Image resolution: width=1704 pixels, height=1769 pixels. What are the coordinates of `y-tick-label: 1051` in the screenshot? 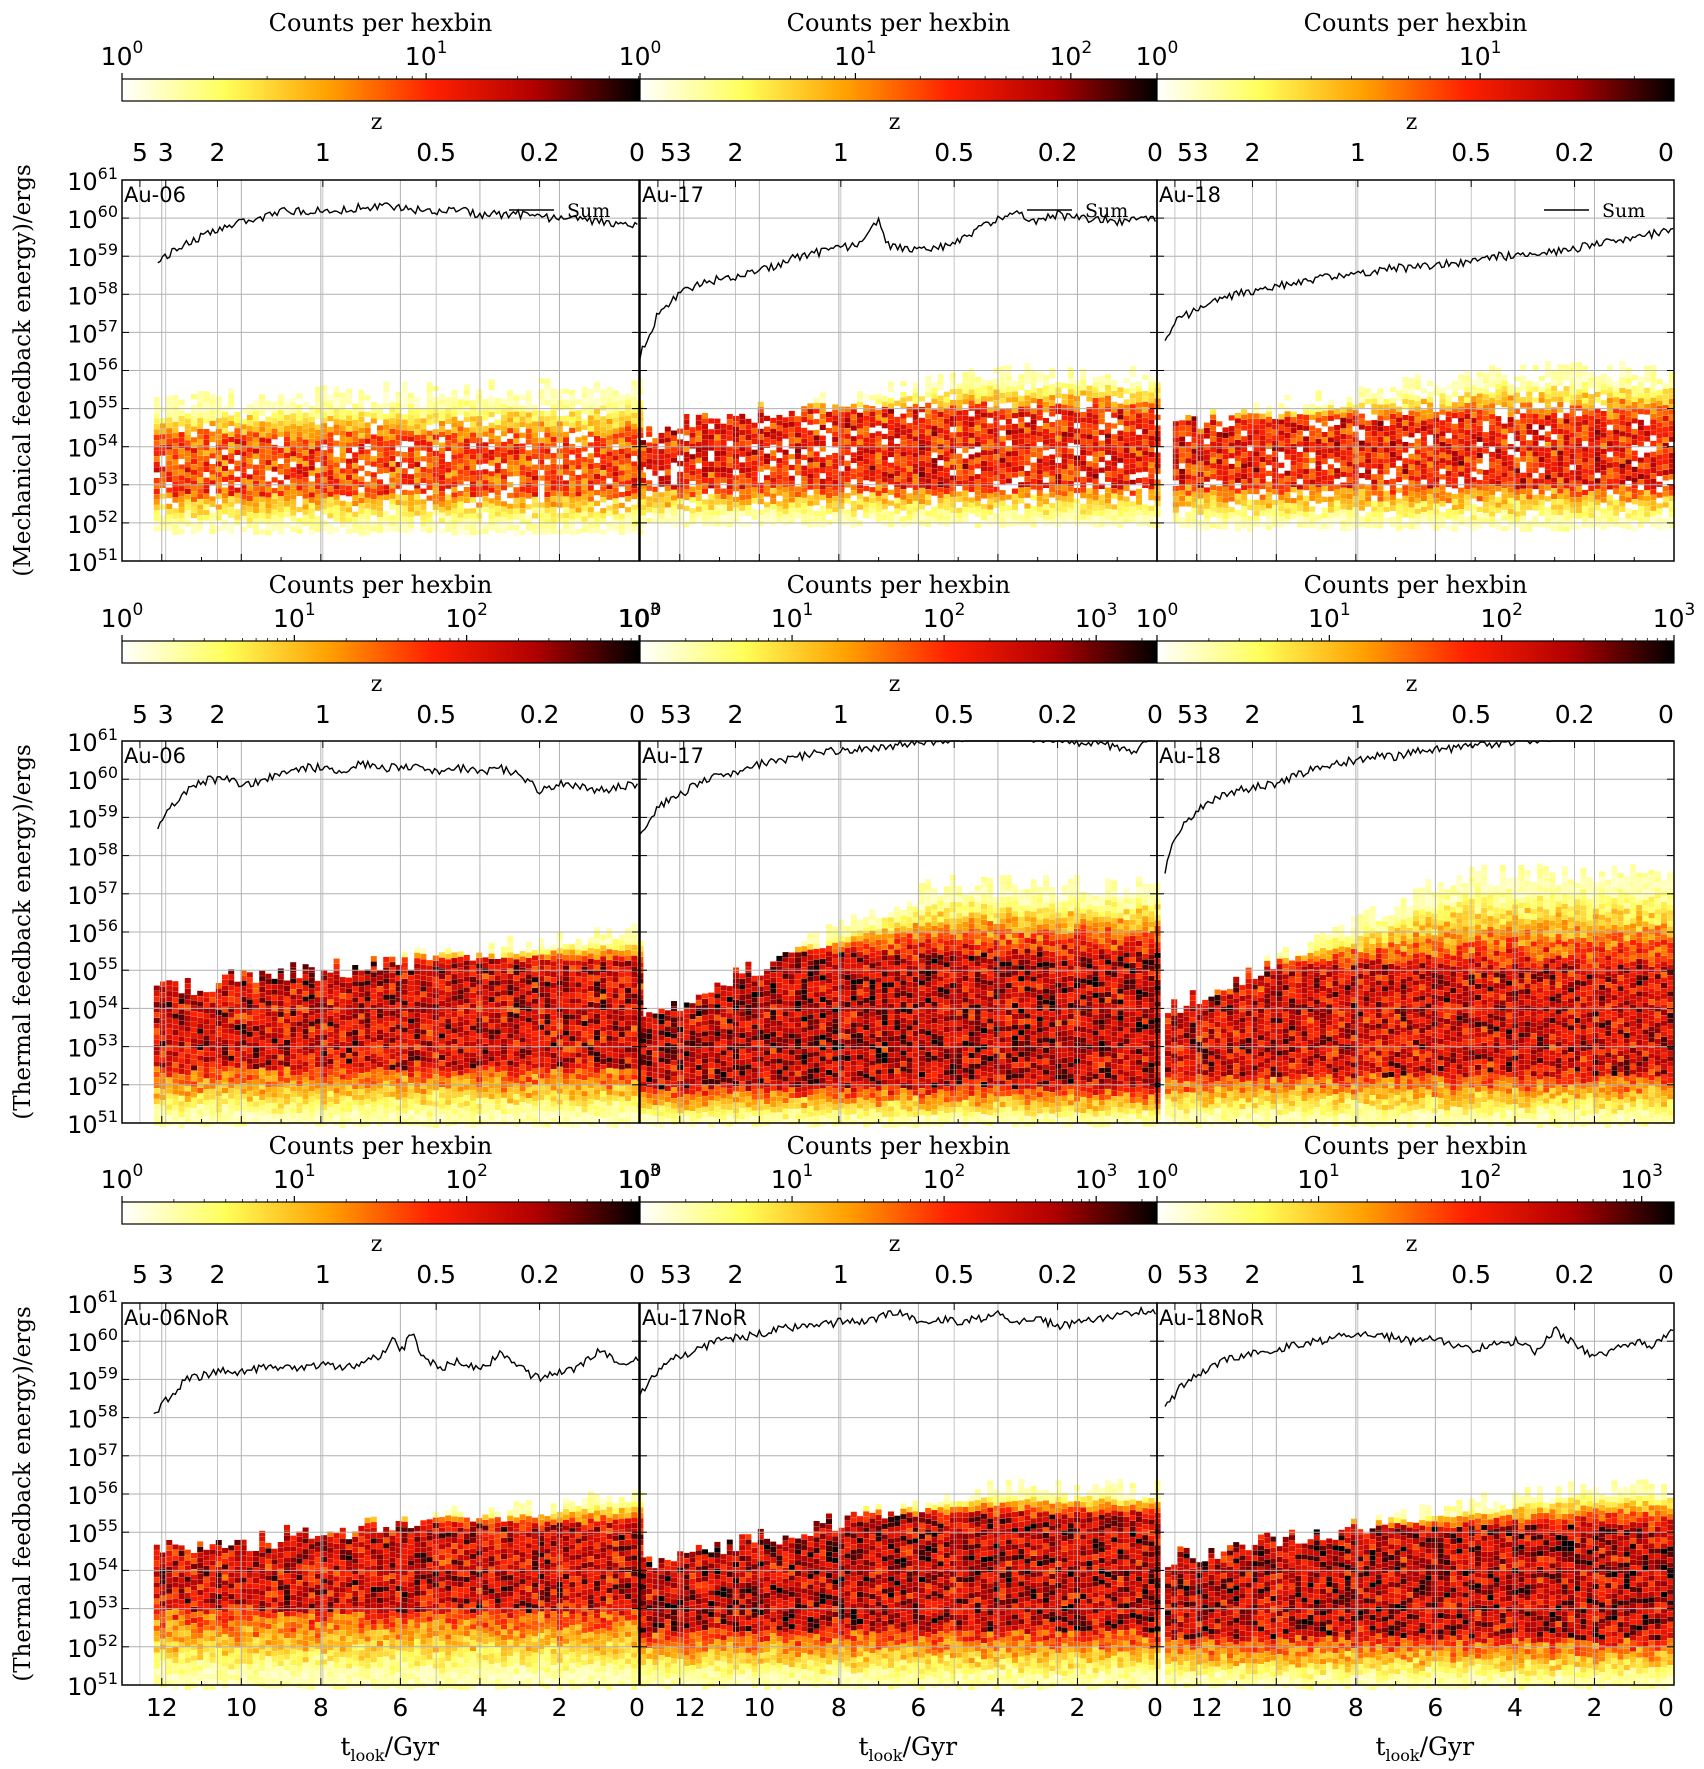 It's located at (92, 561).